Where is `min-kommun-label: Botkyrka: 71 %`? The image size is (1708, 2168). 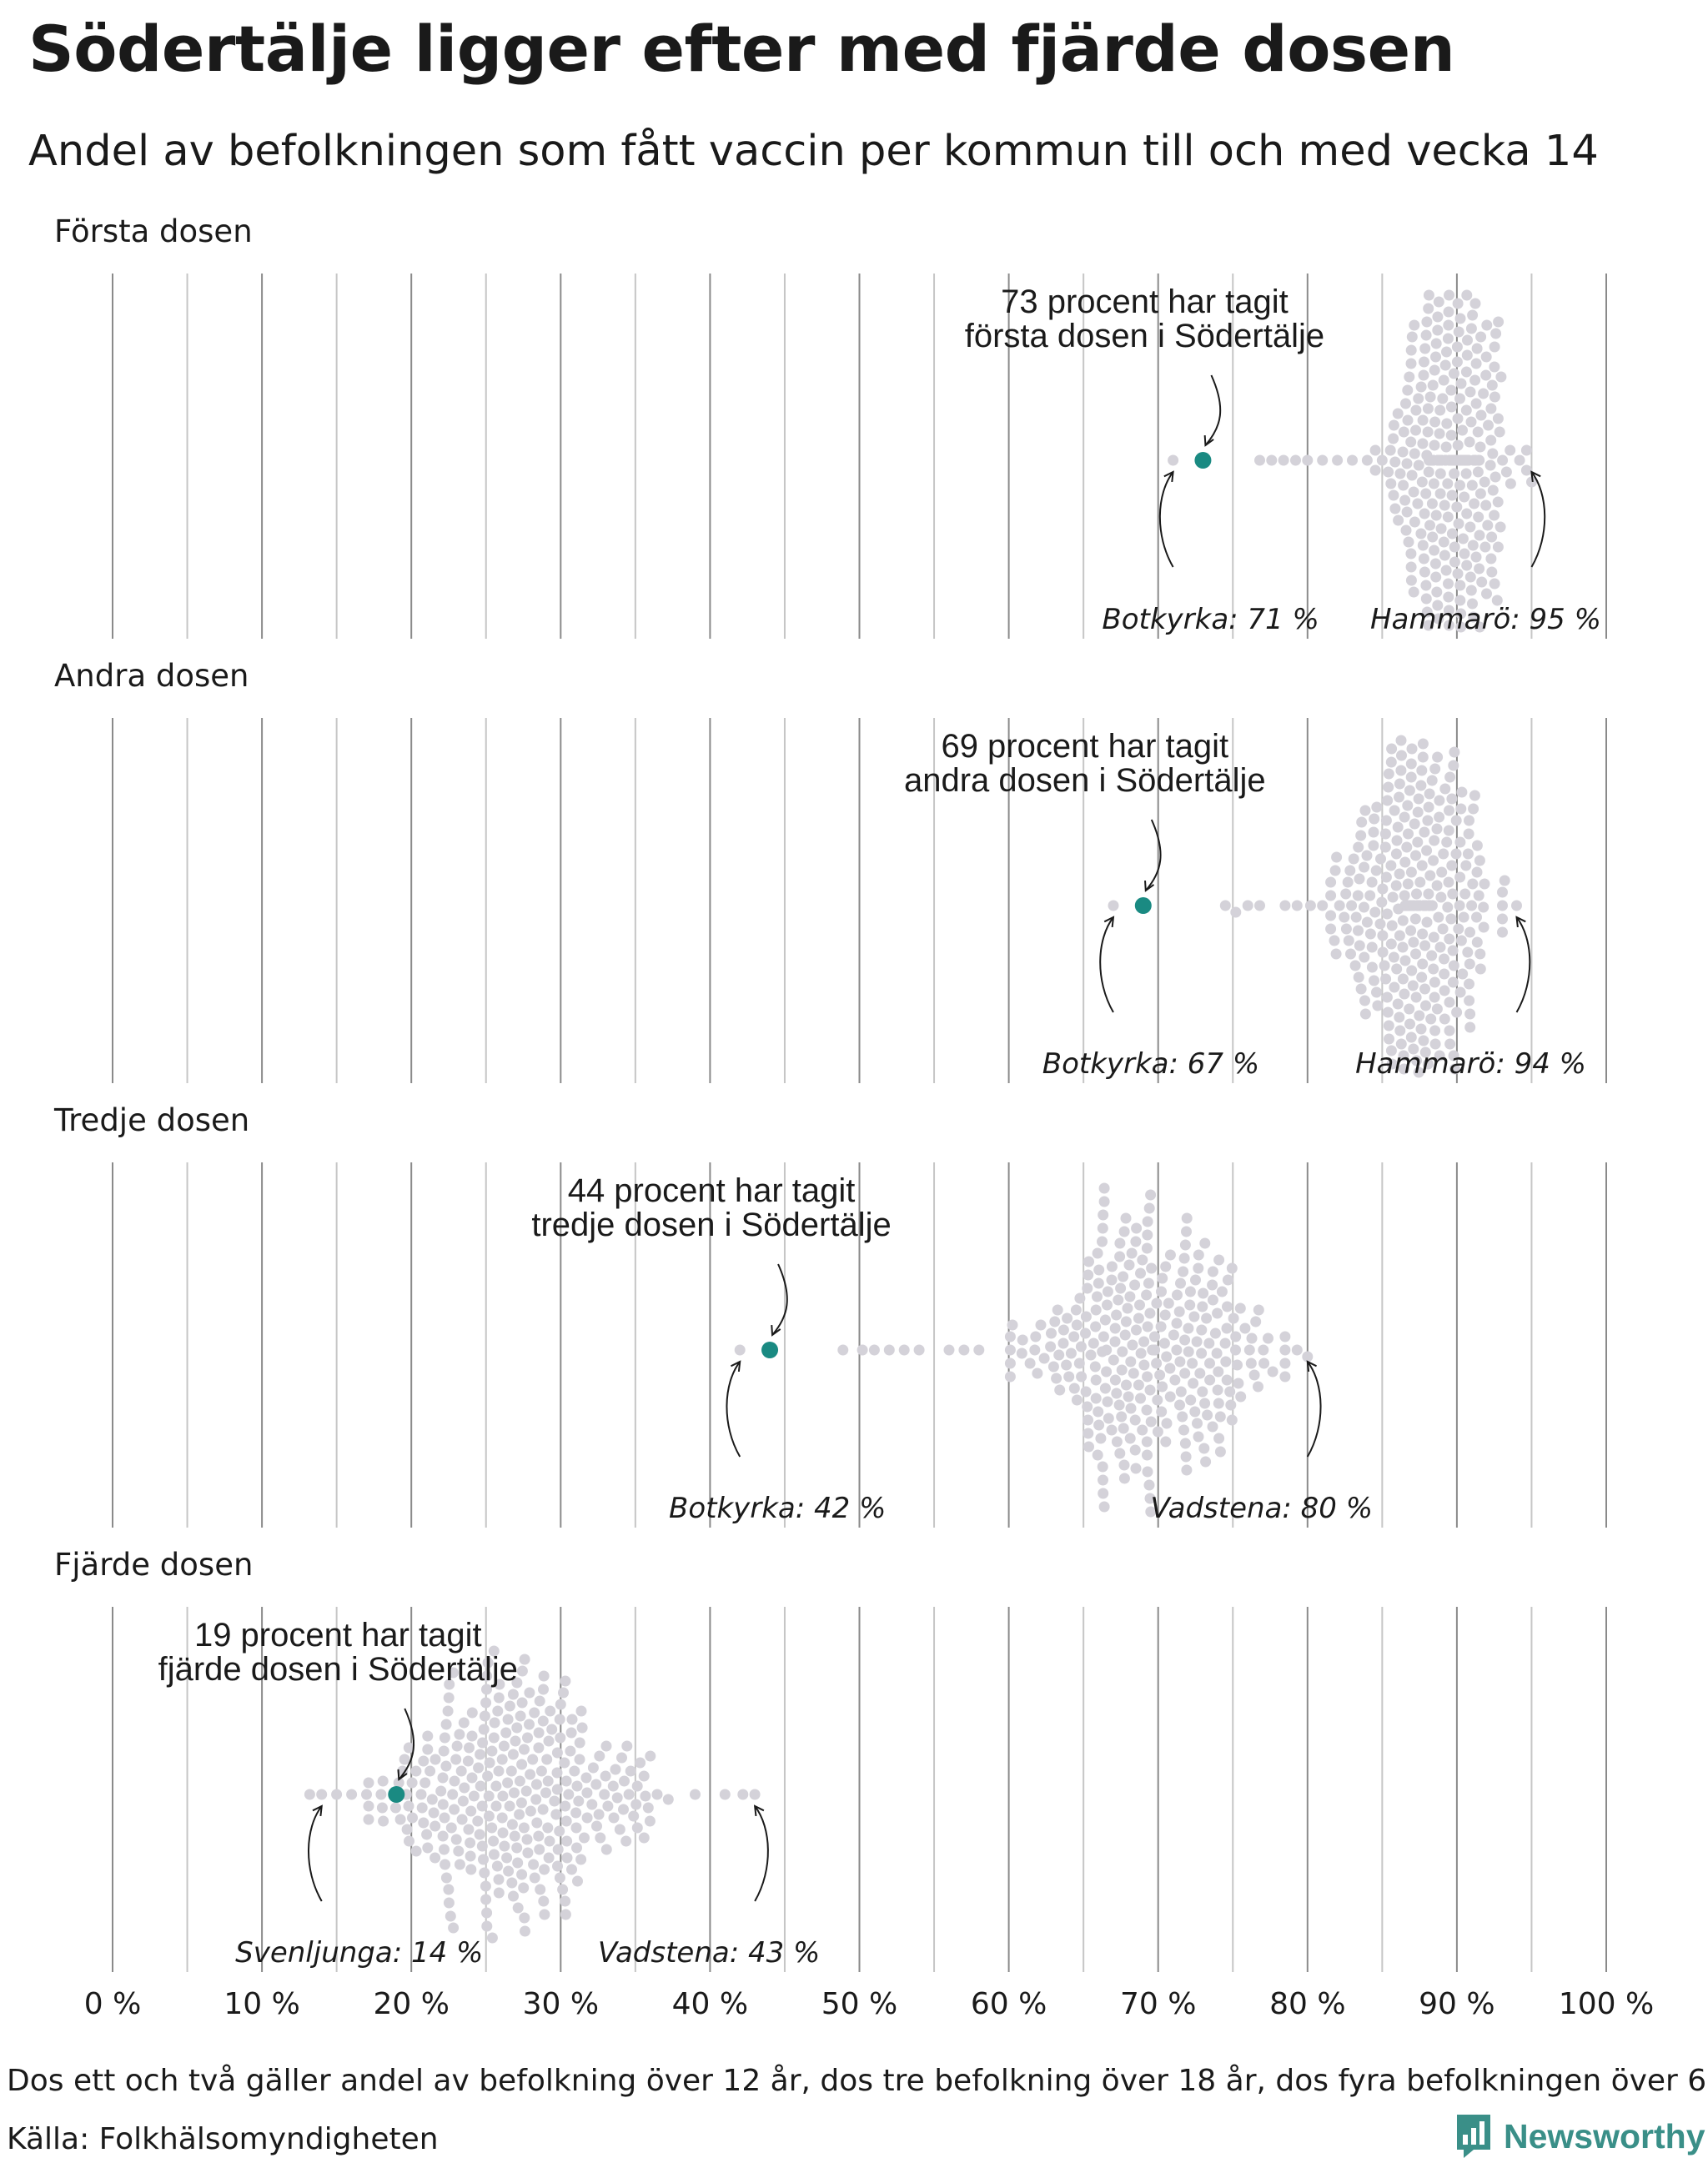 min-kommun-label: Botkyrka: 71 % is located at coordinates (1210, 619).